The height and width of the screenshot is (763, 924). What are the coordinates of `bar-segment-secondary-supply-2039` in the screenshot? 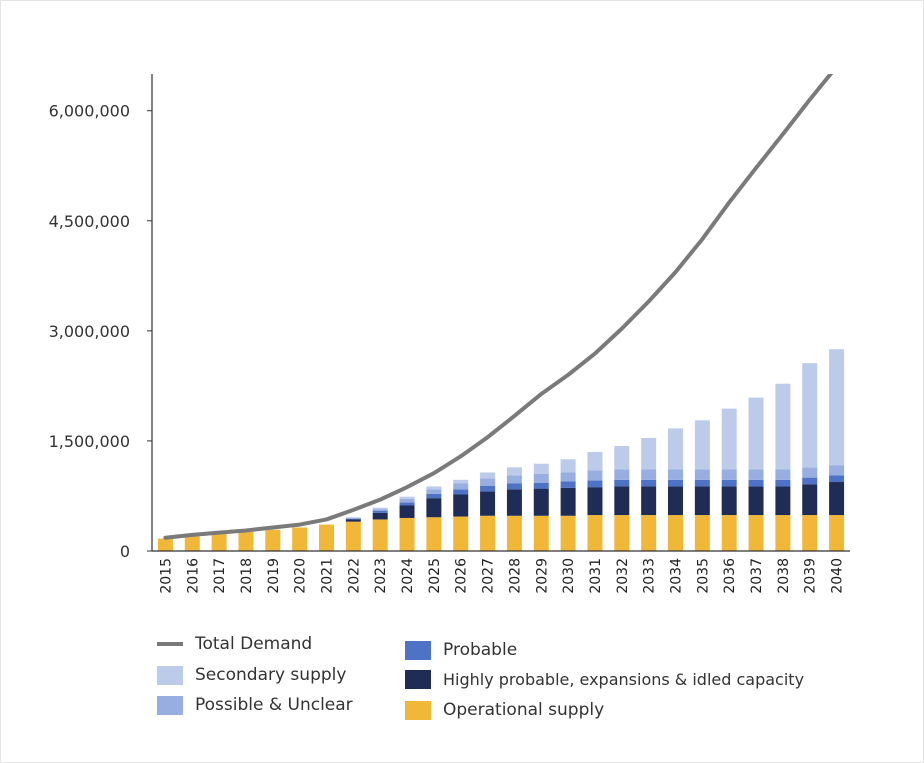 It's located at (810, 415).